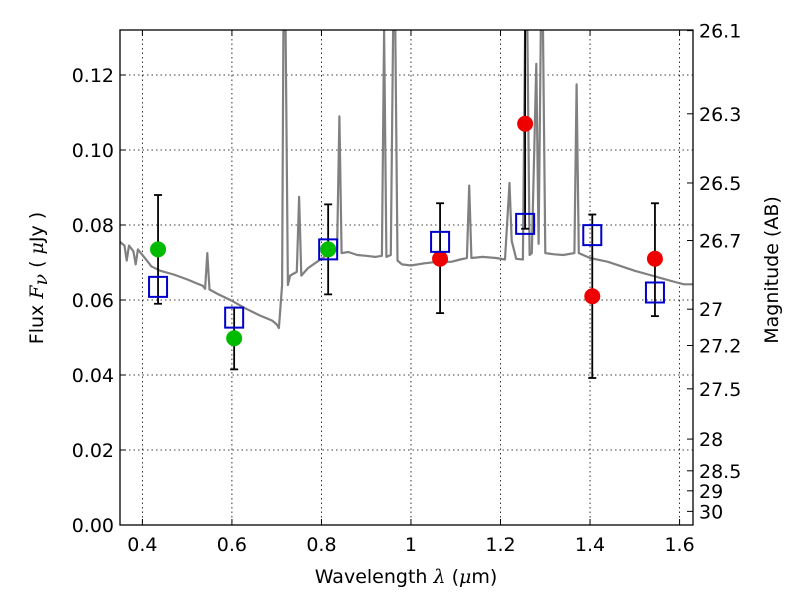  I want to click on x-tick-label: 0.8, so click(321, 545).